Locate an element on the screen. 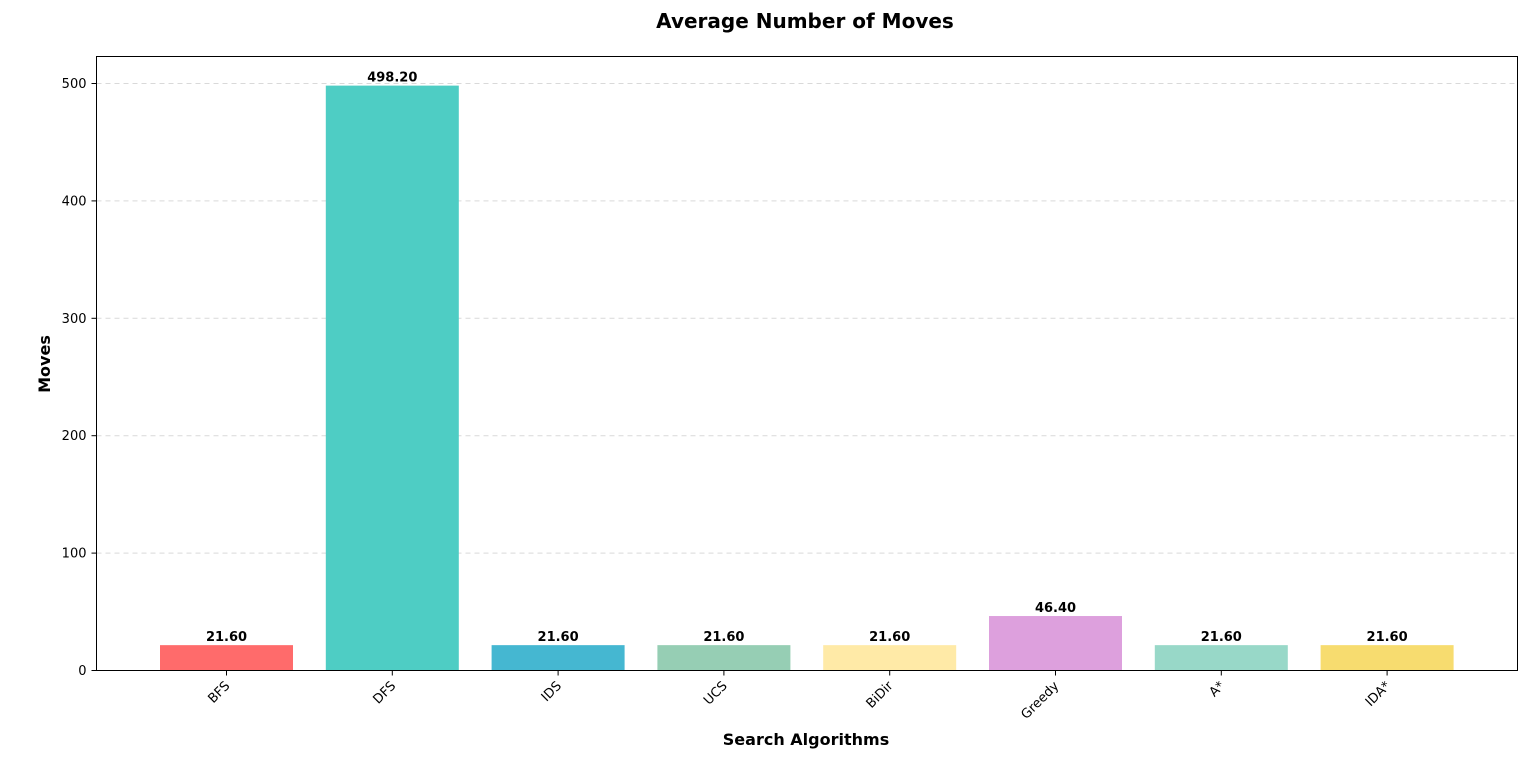  bar-BiDir is located at coordinates (890, 658).